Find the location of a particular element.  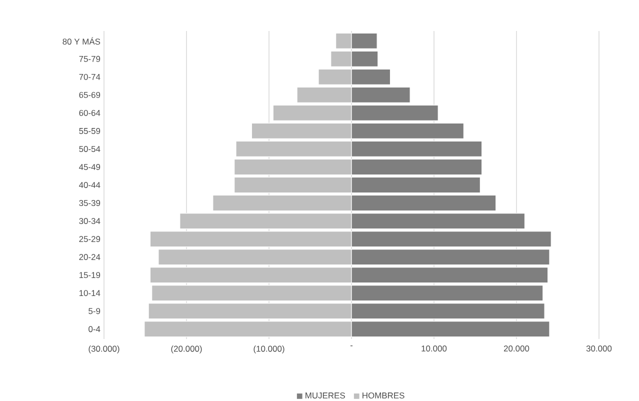

y-tick-label: 70-74 is located at coordinates (89, 77).